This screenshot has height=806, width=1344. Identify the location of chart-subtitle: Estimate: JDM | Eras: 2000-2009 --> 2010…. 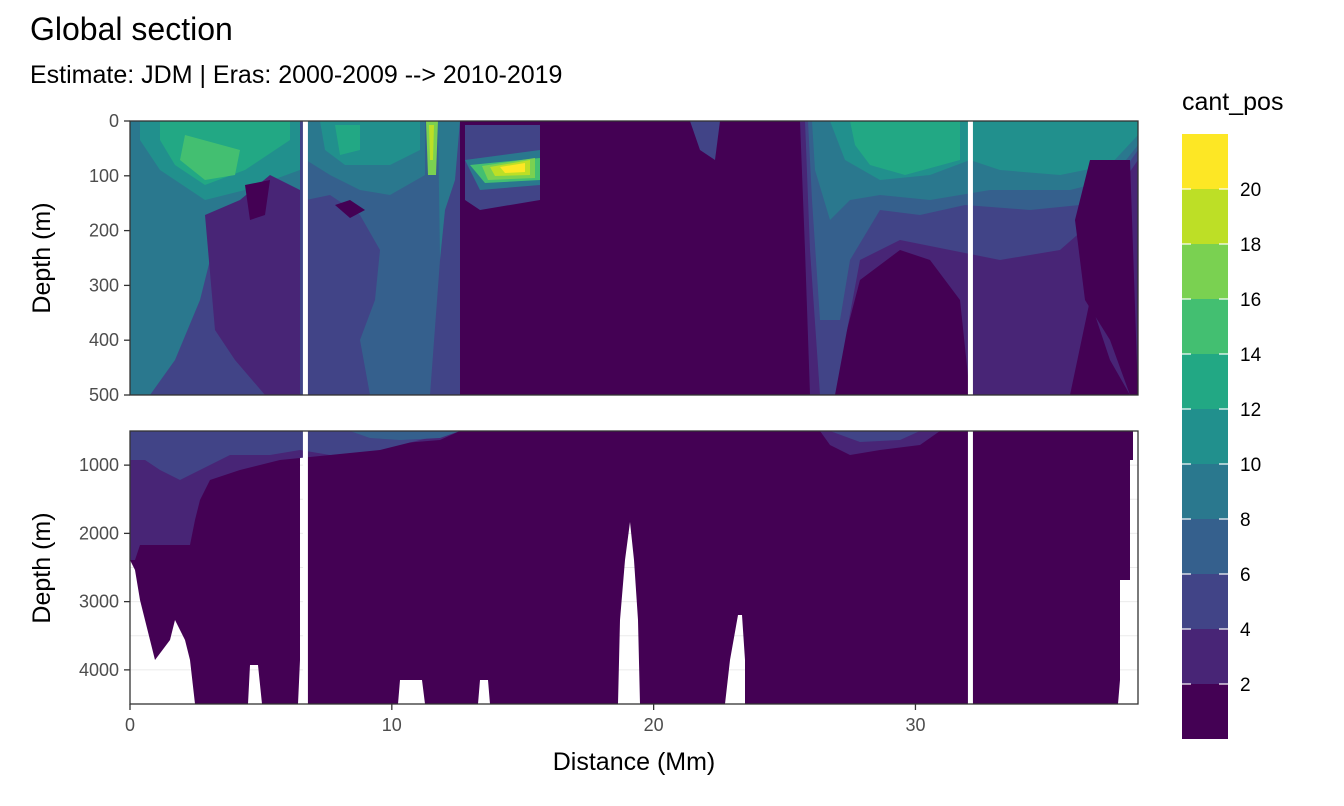
(296, 75).